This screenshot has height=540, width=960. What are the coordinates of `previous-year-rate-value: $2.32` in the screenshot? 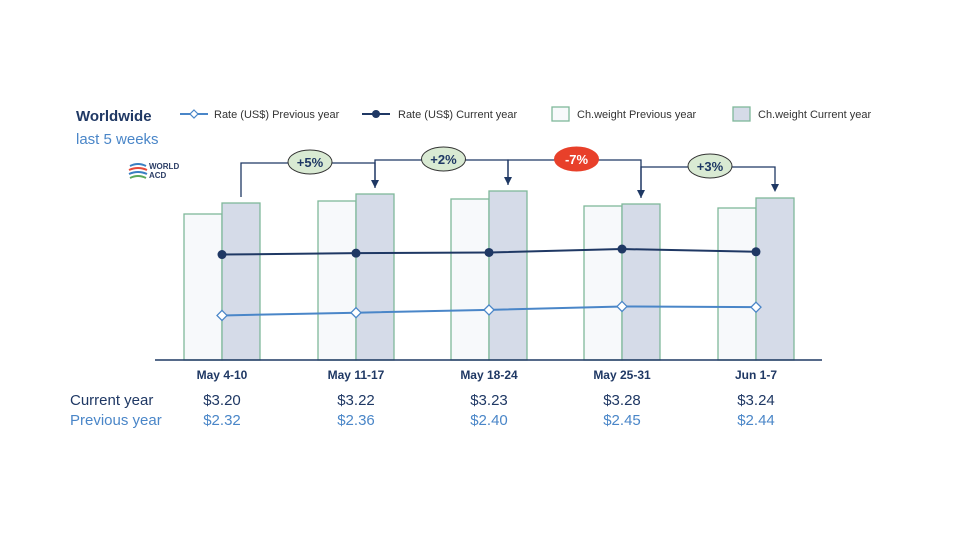 It's located at (222, 420).